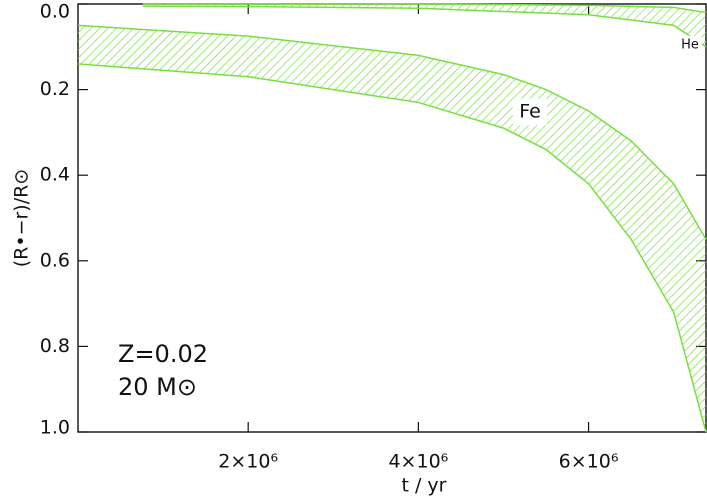 The width and height of the screenshot is (707, 500). I want to click on y-tick-label: 1.0, so click(55, 428).